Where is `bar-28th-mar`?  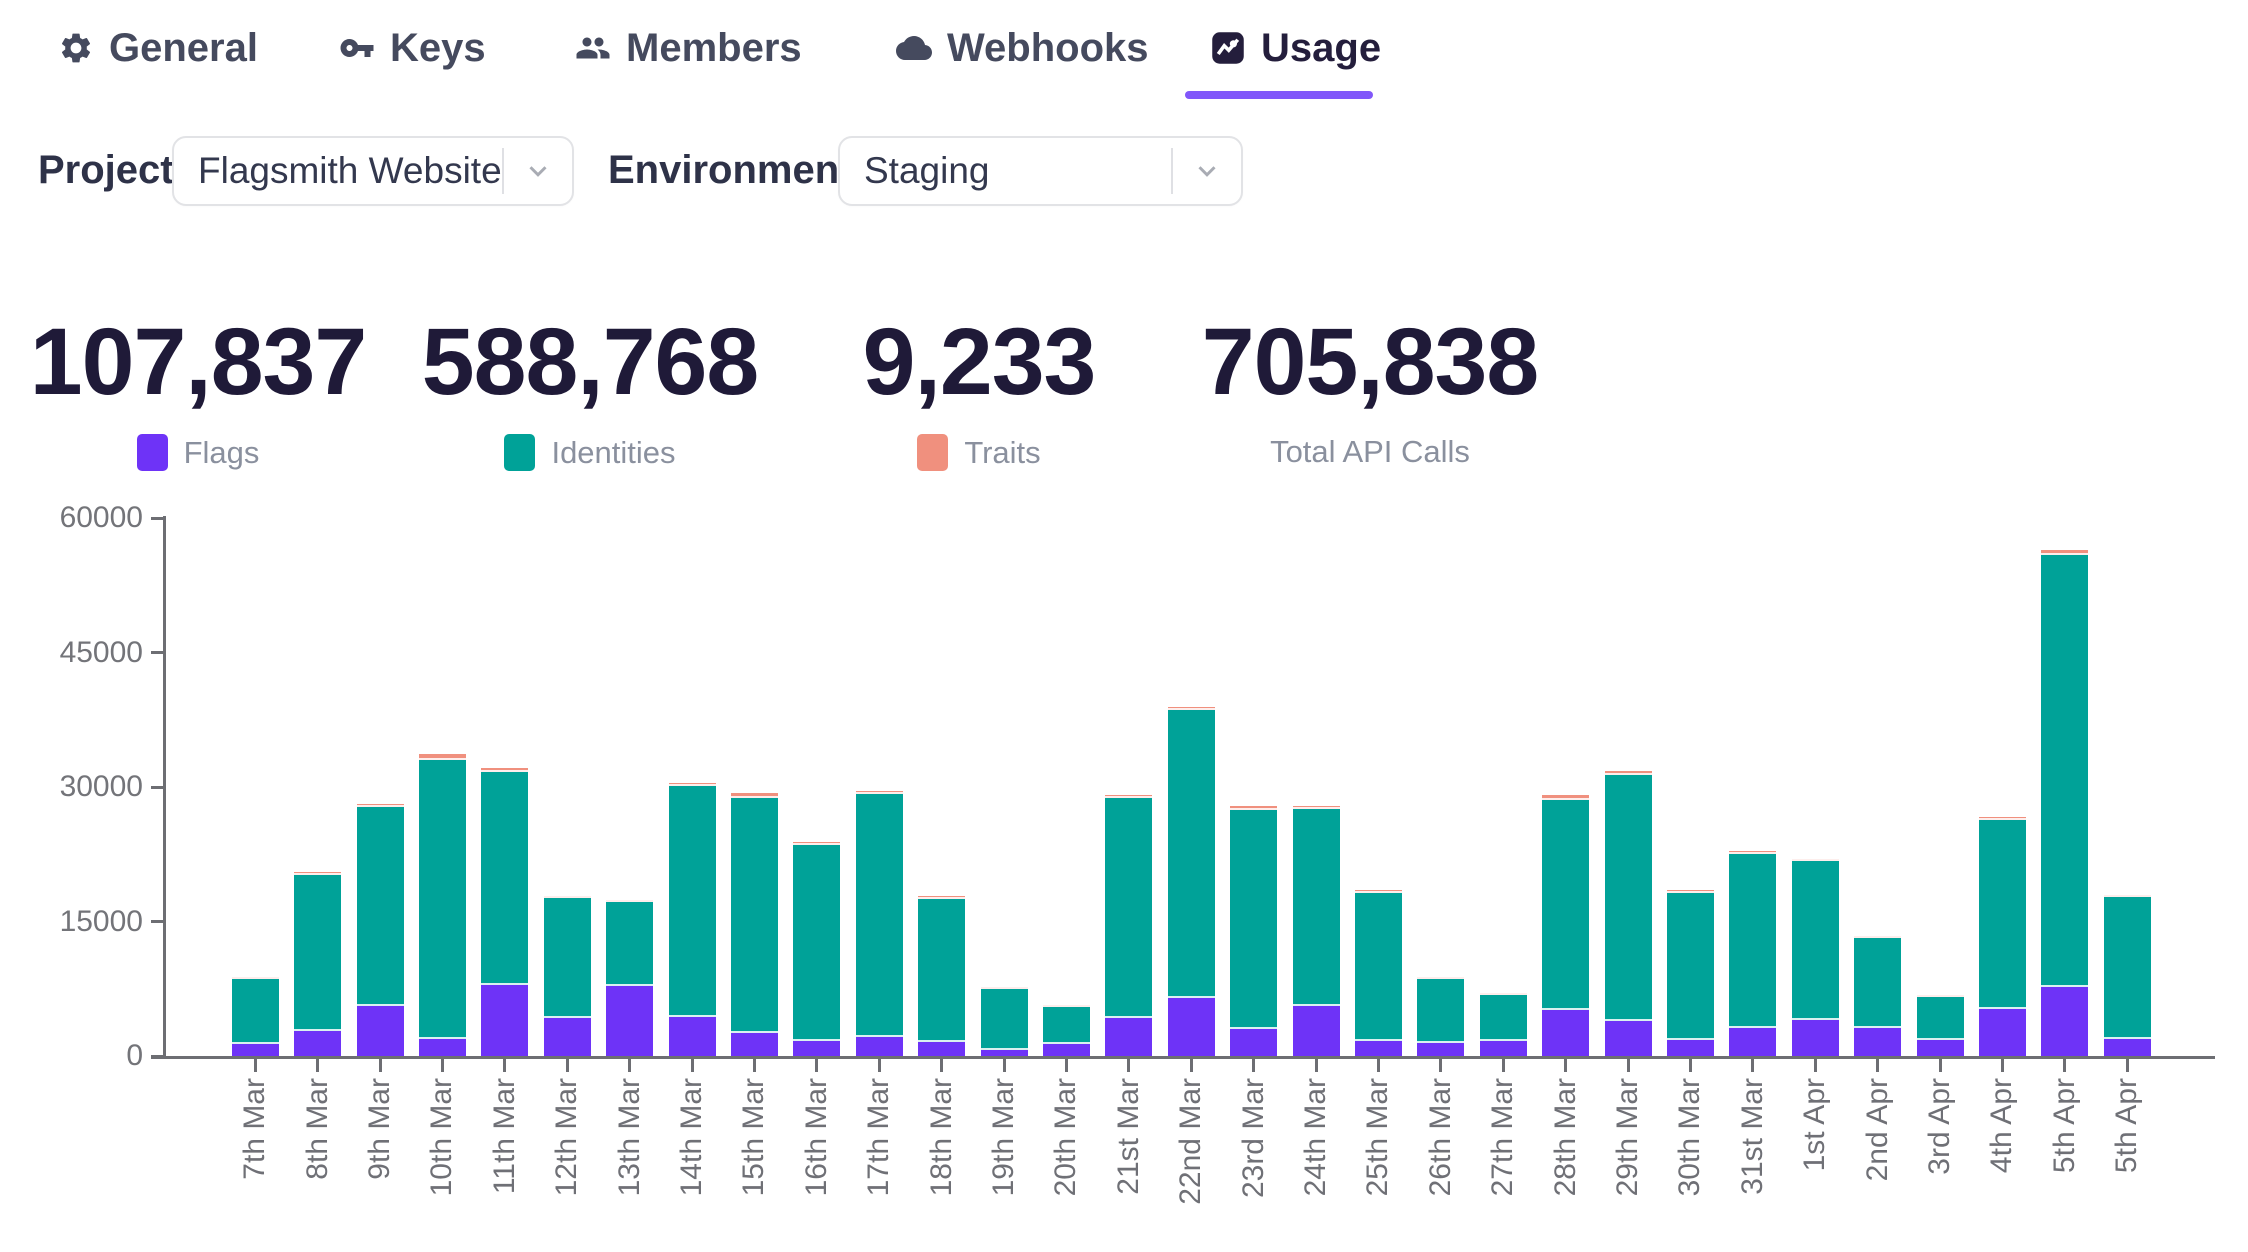
bar-28th-mar is located at coordinates (1566, 925).